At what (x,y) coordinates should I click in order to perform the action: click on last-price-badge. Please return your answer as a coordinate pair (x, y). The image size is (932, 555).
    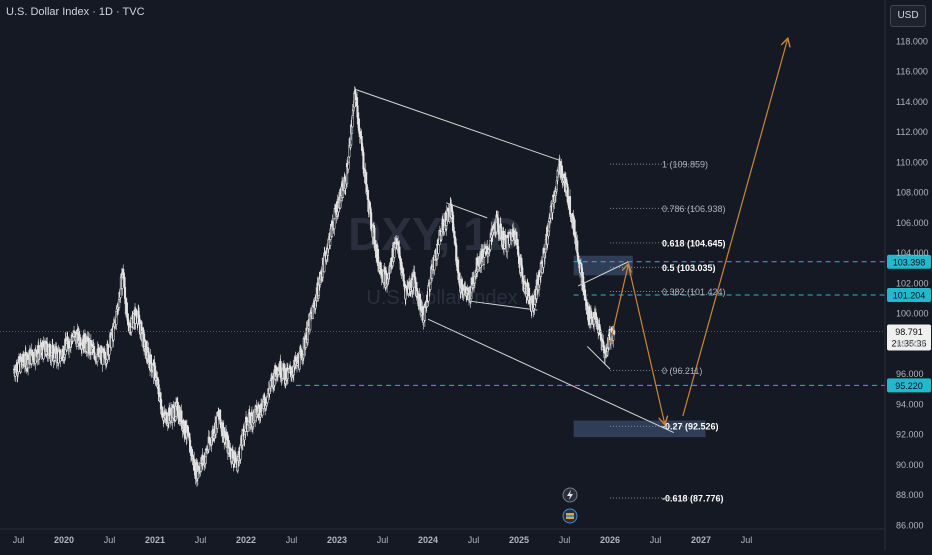
    Looking at the image, I should click on (909, 337).